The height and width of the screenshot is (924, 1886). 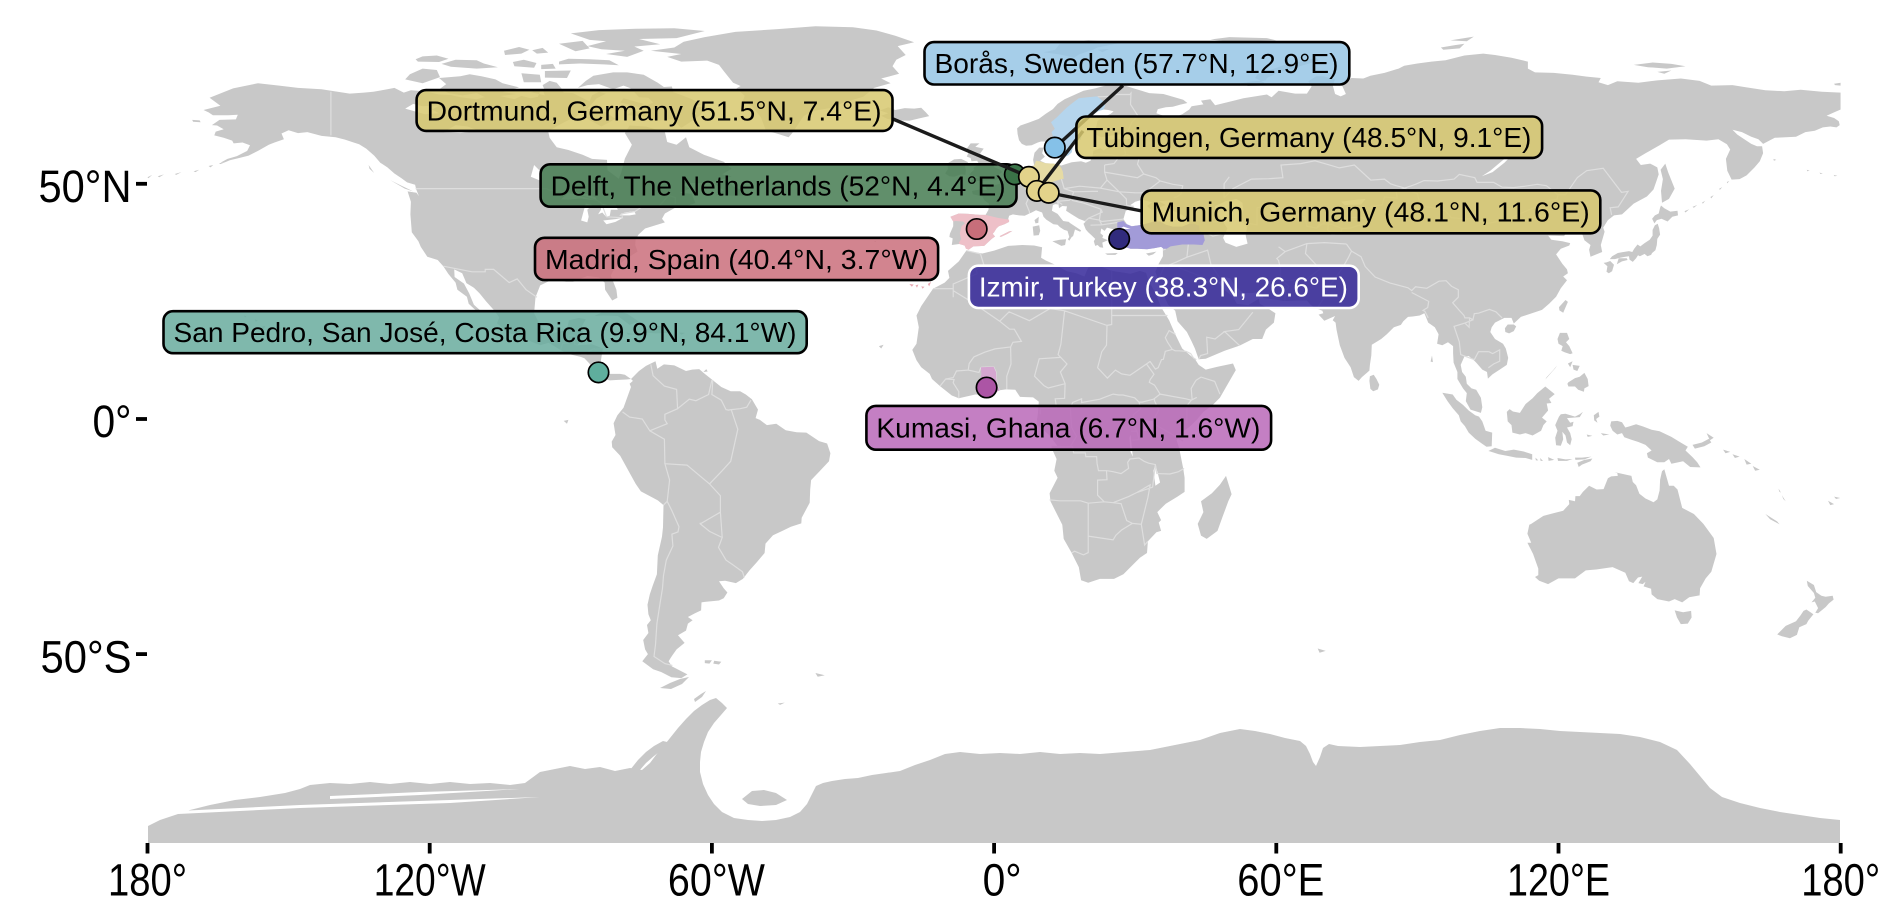 What do you see at coordinates (1280, 879) in the screenshot?
I see `svg-text: 60°E` at bounding box center [1280, 879].